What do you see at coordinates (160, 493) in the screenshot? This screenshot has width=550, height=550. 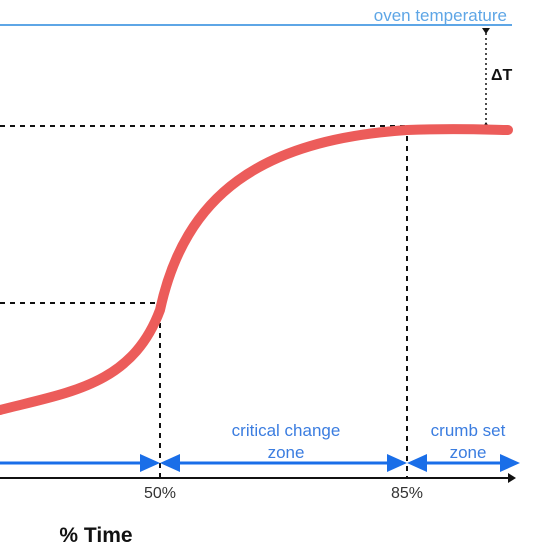 I see `tick-label-50: 50%` at bounding box center [160, 493].